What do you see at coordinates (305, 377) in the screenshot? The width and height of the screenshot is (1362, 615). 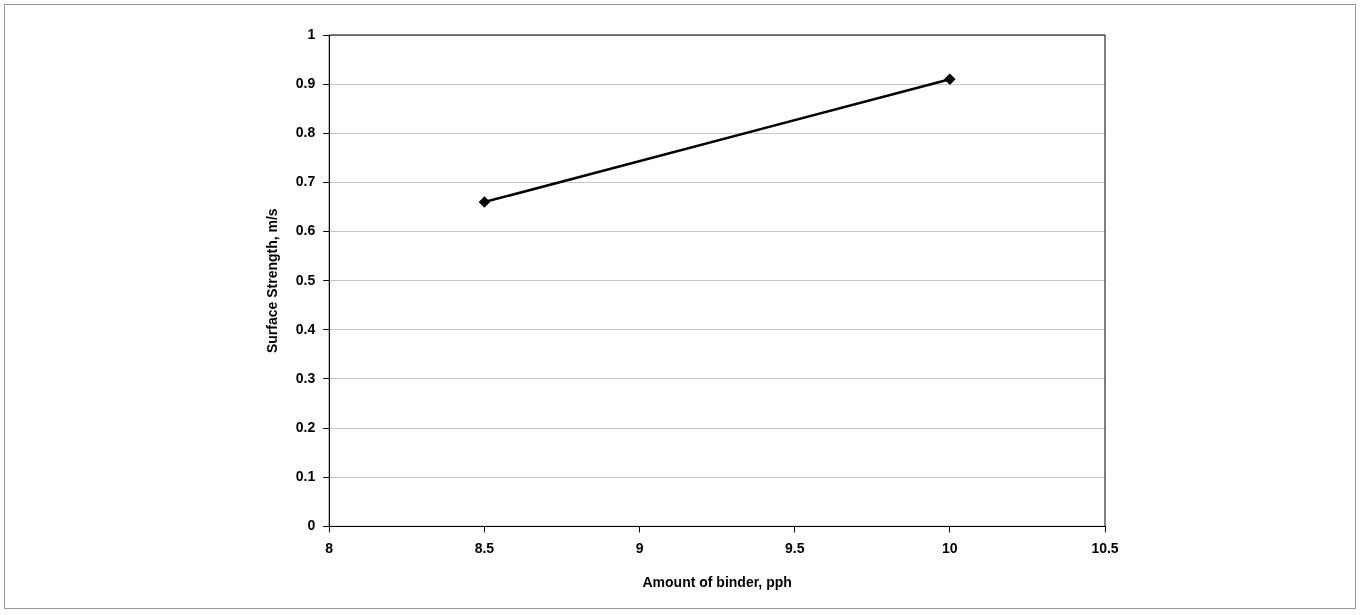 I see `y-tick-label: 0.3` at bounding box center [305, 377].